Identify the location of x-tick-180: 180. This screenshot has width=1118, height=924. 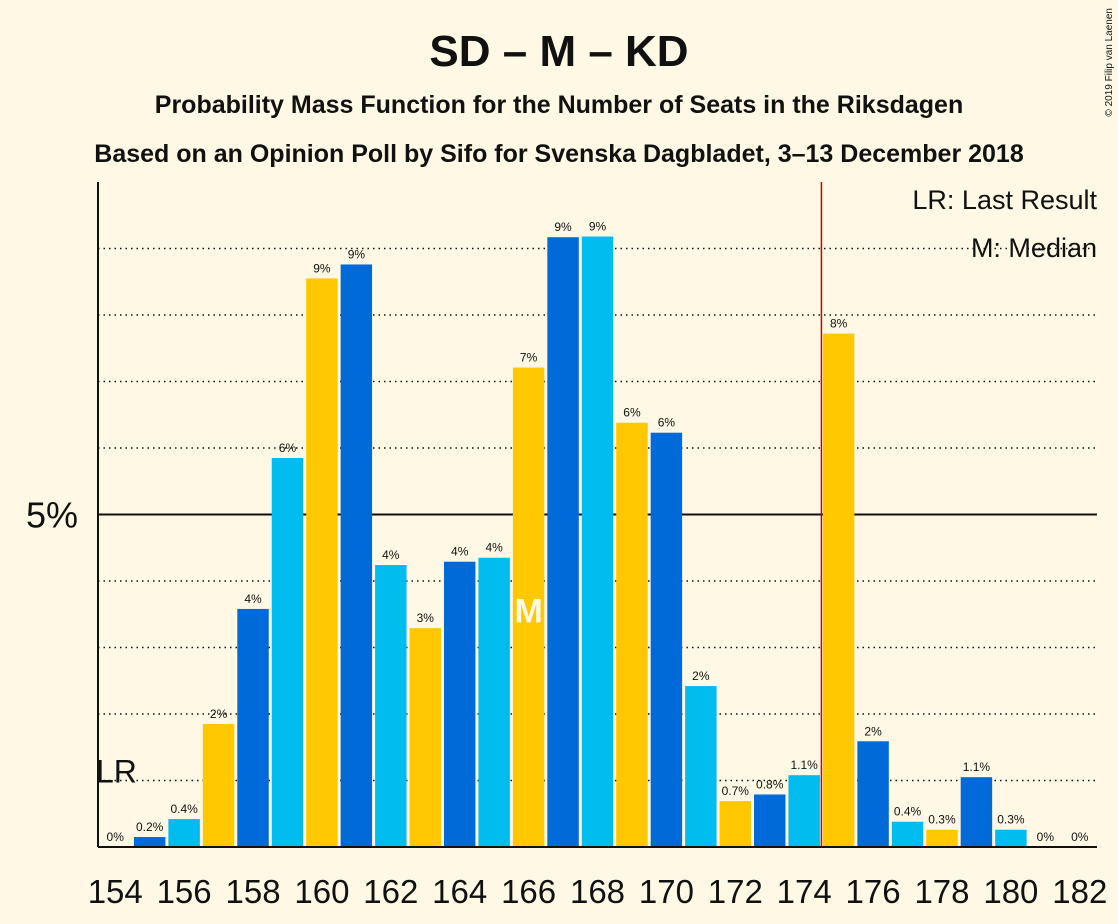
(1010, 891).